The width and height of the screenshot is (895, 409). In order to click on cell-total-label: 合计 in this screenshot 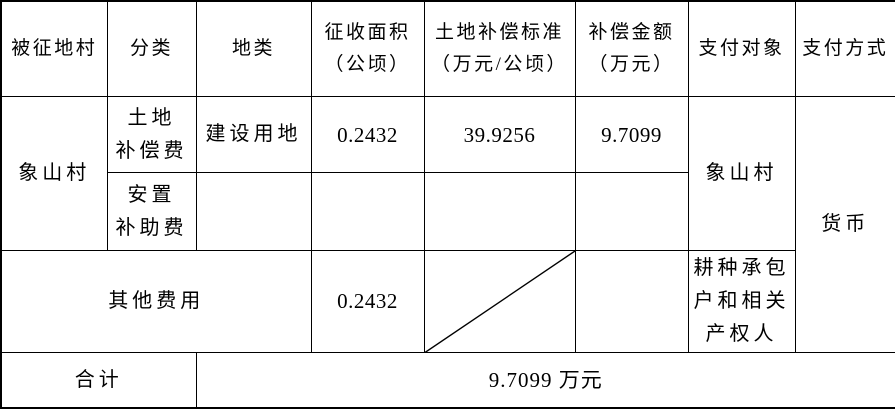, I will do `click(98, 380)`.